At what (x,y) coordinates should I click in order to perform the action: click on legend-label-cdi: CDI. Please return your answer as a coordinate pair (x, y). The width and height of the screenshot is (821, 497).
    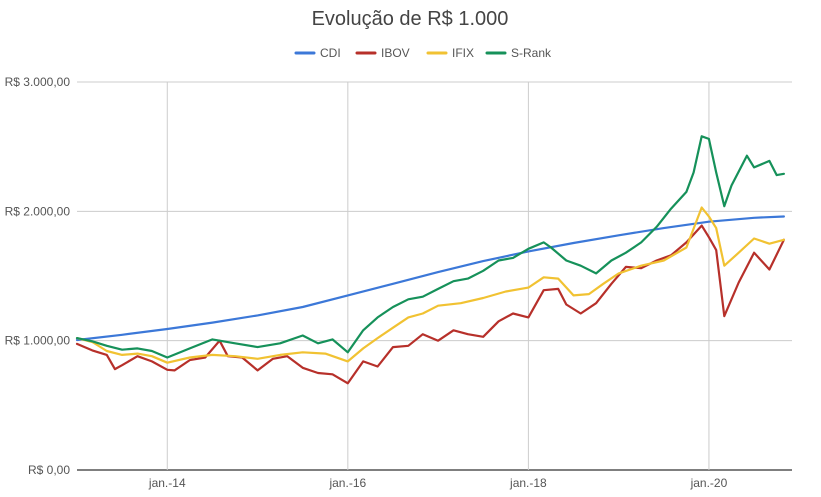
    Looking at the image, I should click on (330, 53).